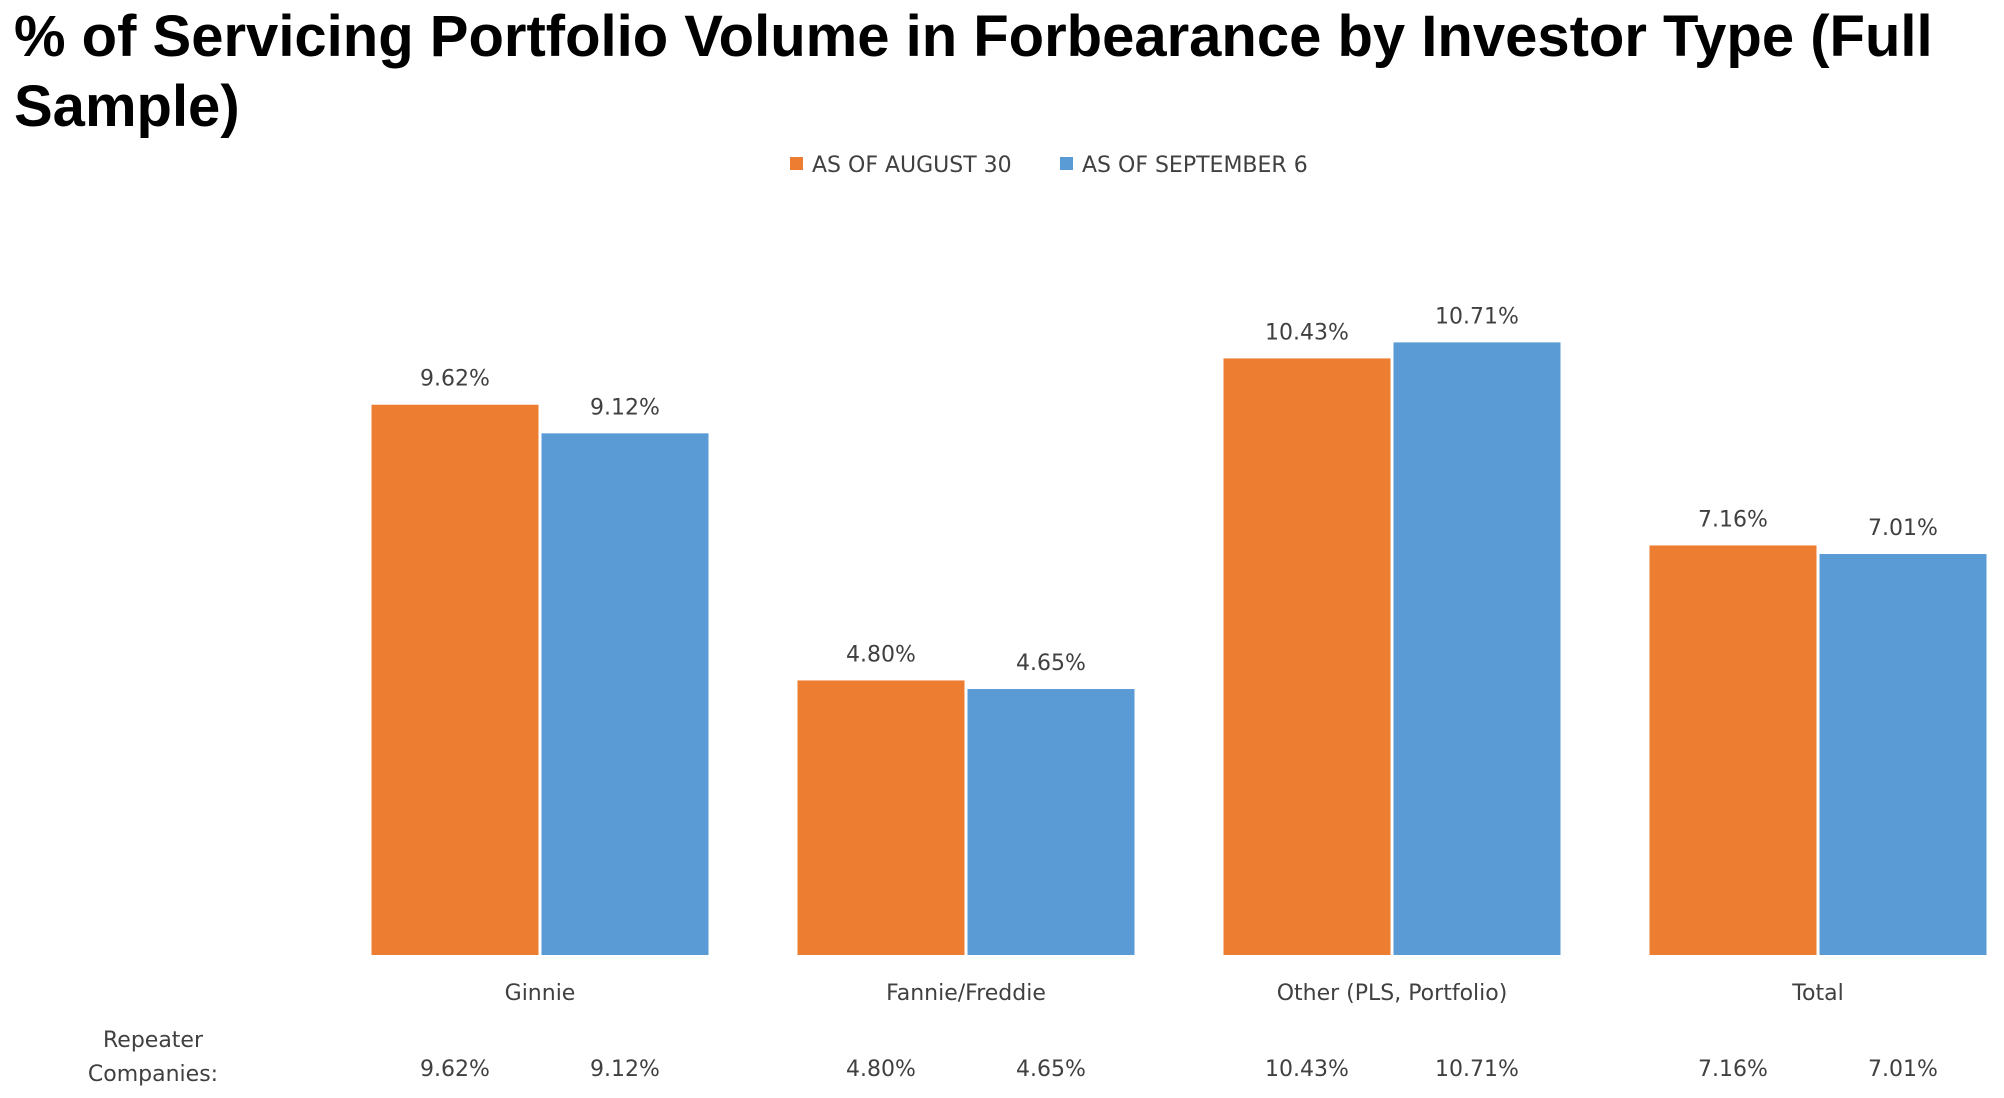 This screenshot has width=2004, height=1098. What do you see at coordinates (625, 407) in the screenshot?
I see `data-label-2-1: 9.12%` at bounding box center [625, 407].